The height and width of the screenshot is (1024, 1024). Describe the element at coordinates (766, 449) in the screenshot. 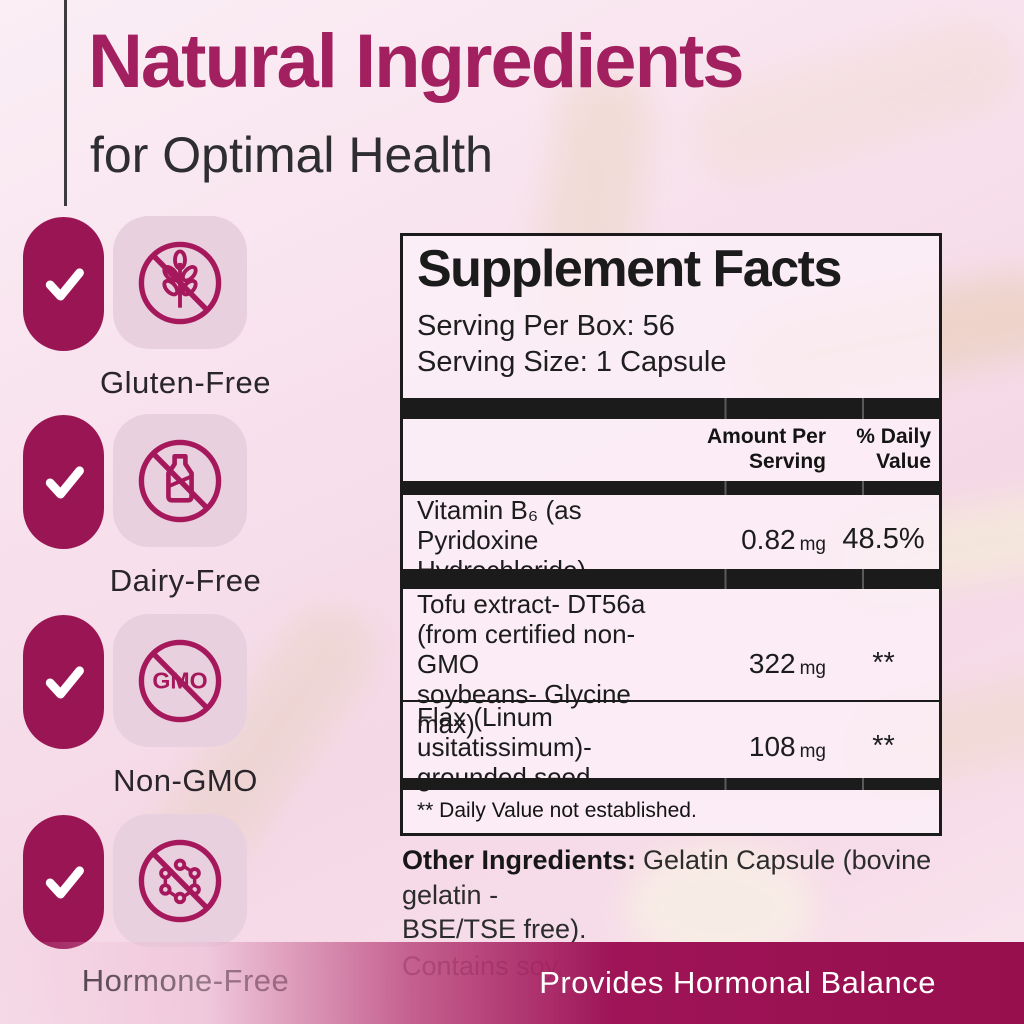

I see `column-header-amount: Amount Per Serving` at that location.